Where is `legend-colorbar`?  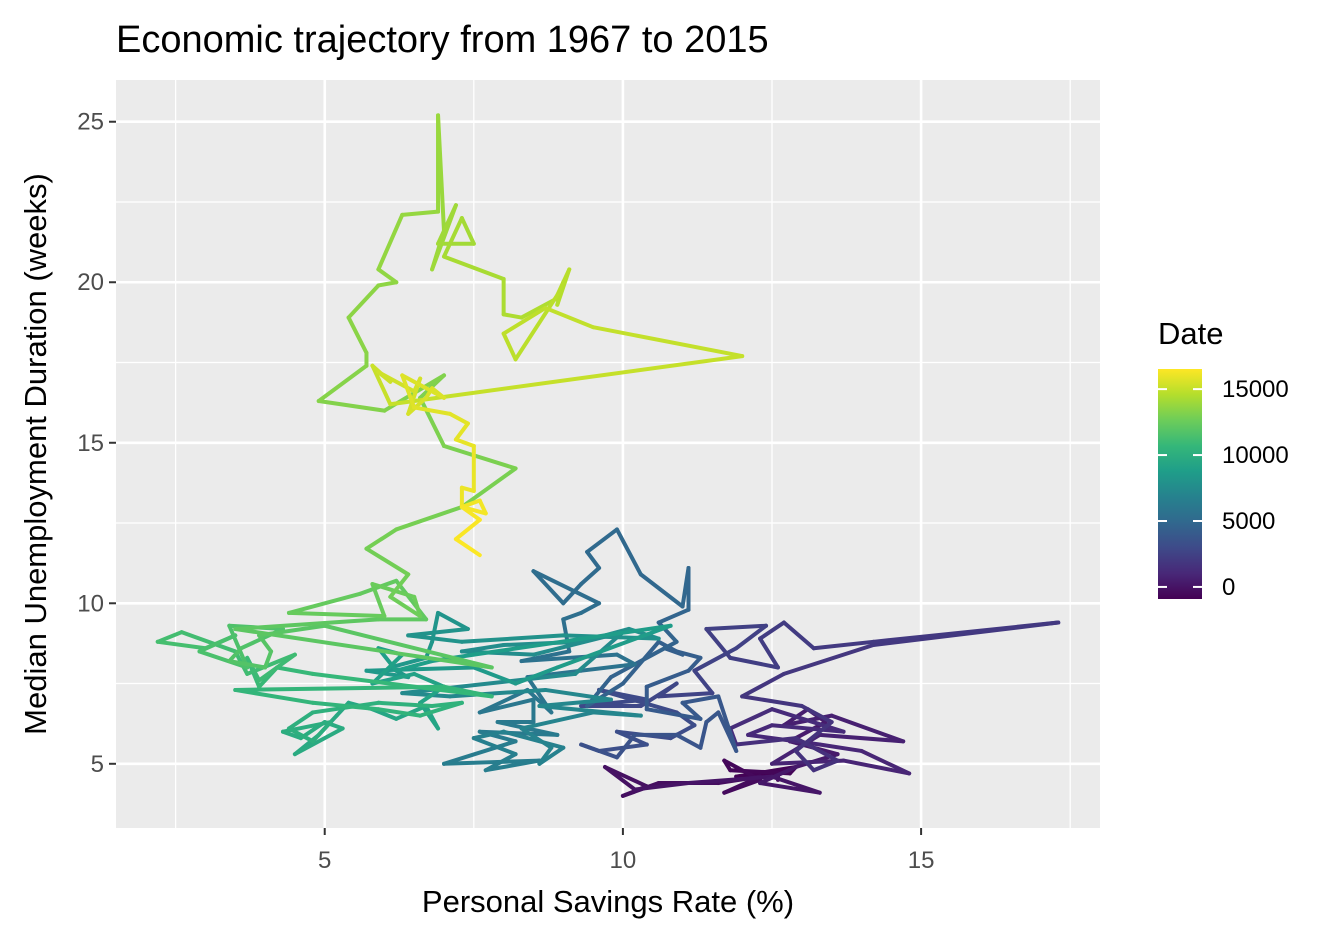
legend-colorbar is located at coordinates (1180, 484).